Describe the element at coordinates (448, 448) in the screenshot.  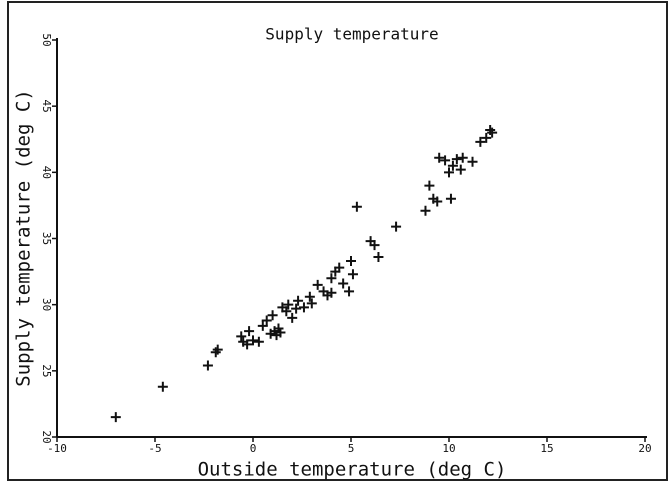
I see `x-tick-label: 10` at that location.